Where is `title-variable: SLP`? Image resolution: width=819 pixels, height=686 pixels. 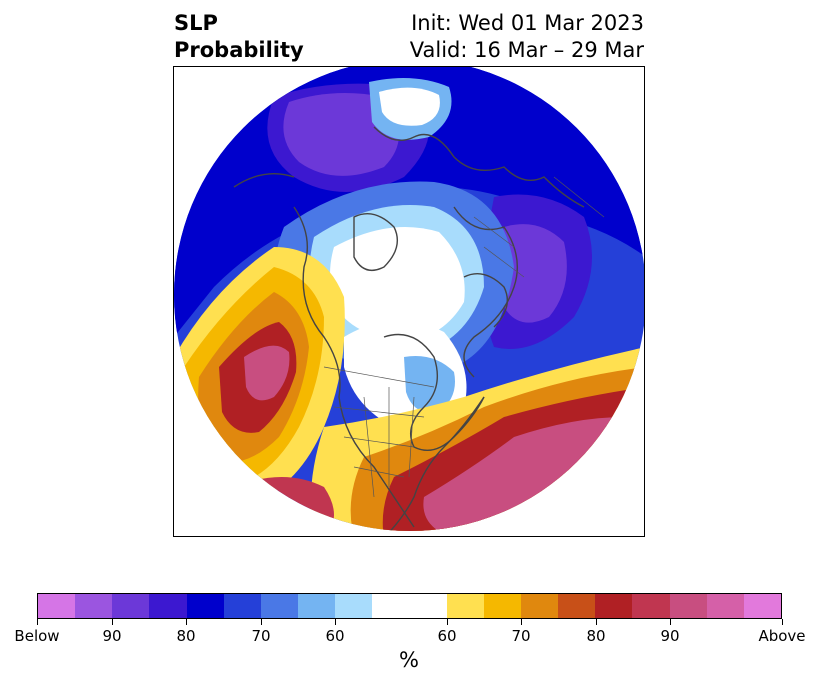
title-variable: SLP is located at coordinates (196, 23).